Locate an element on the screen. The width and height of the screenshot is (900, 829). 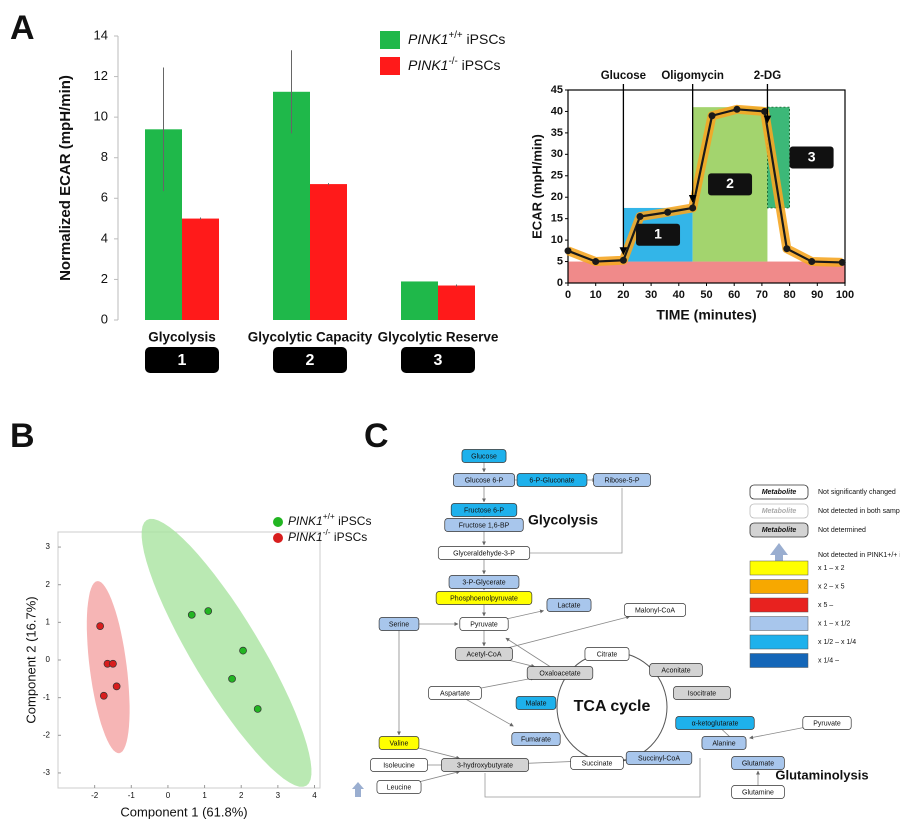
panel-label: C is located at coordinates (376, 436).